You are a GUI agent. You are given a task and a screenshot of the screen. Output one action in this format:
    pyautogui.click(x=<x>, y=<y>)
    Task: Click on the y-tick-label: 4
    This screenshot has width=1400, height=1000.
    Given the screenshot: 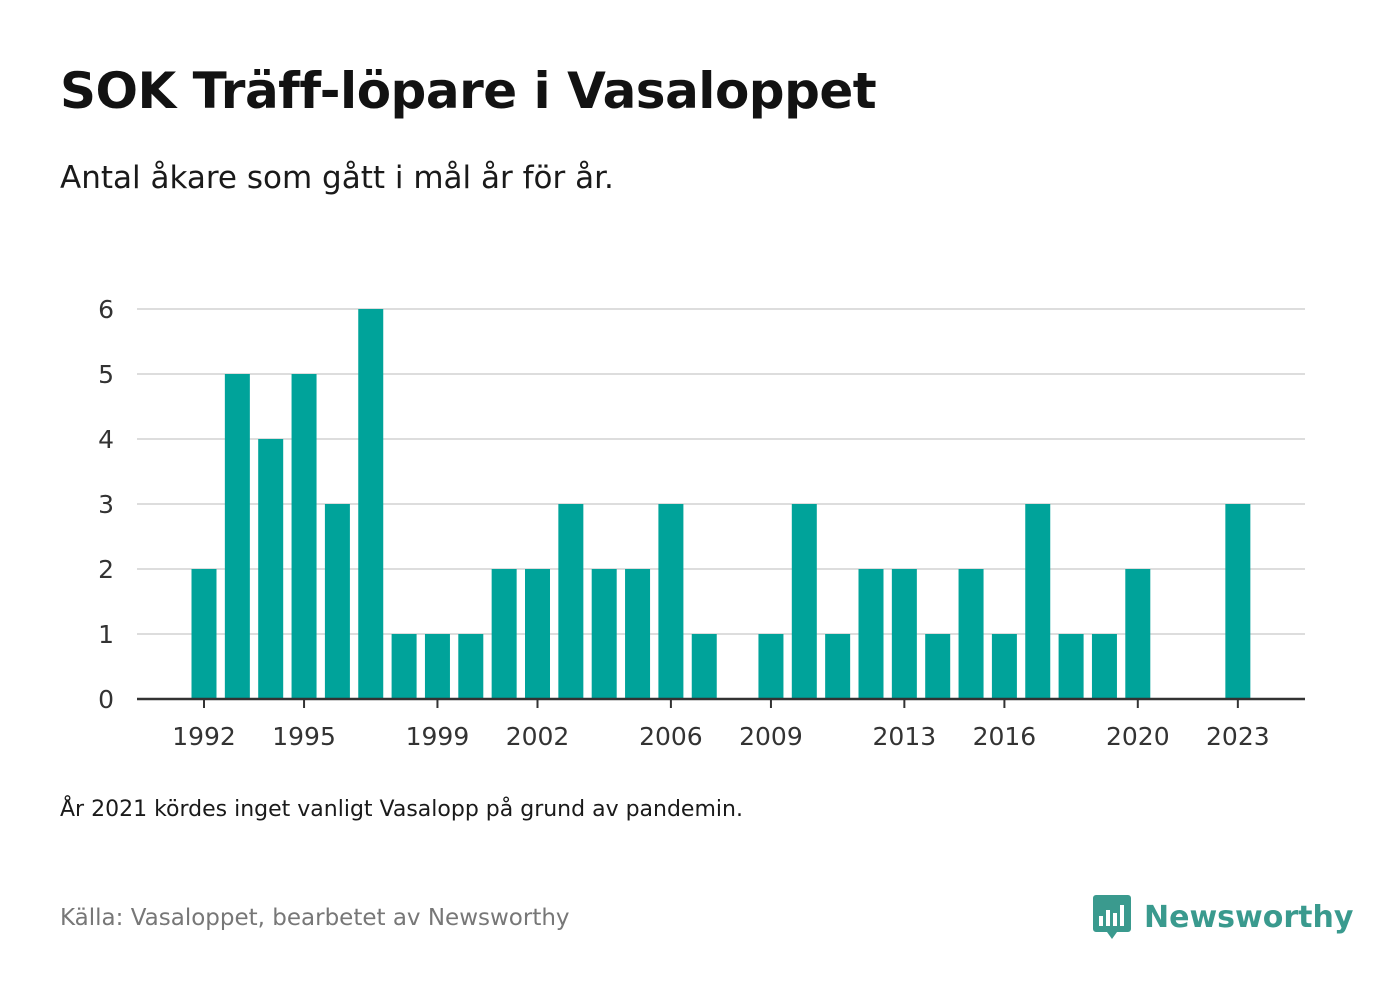 What is the action you would take?
    pyautogui.click(x=106, y=439)
    